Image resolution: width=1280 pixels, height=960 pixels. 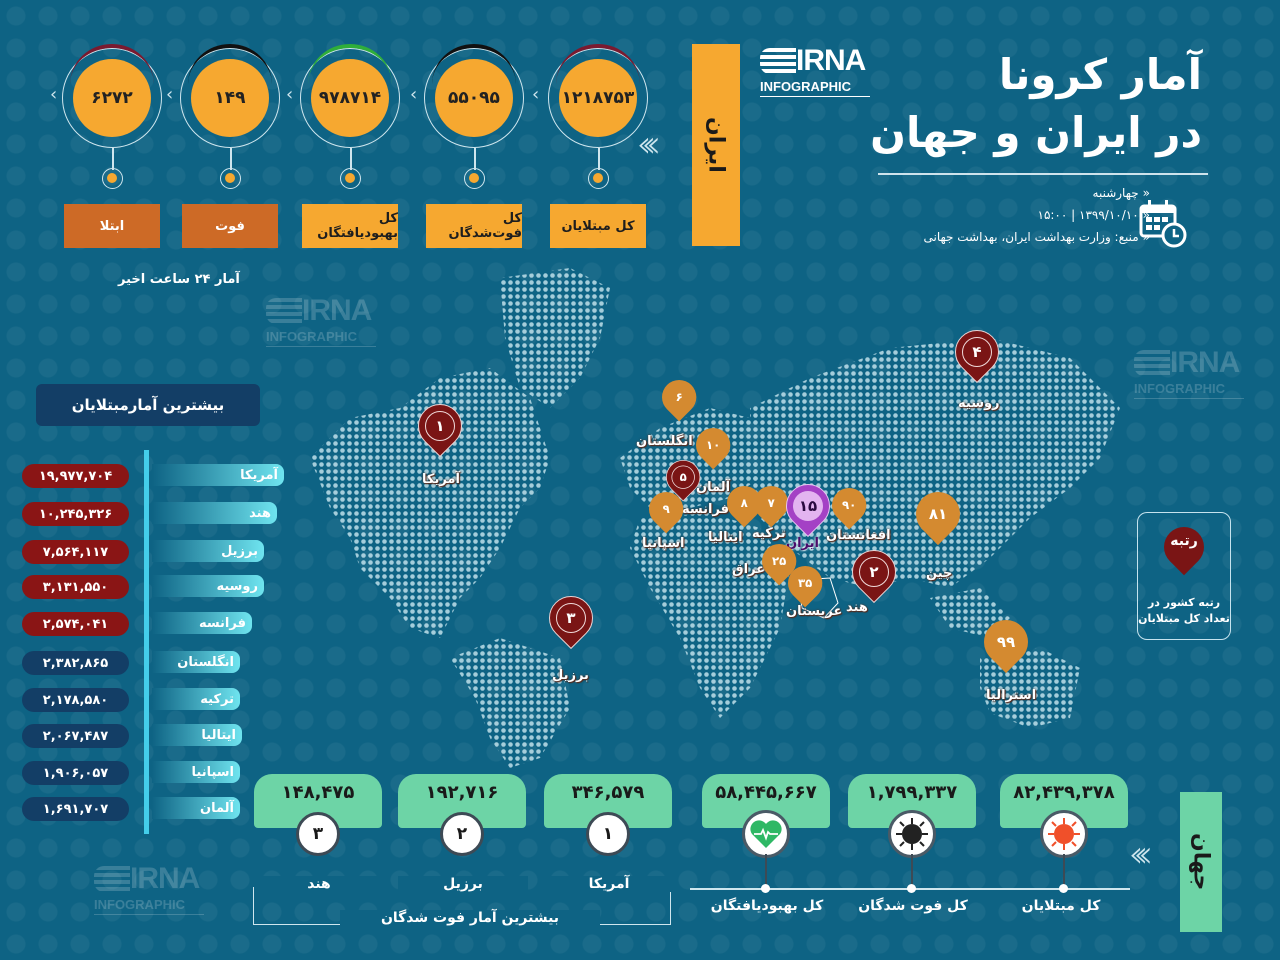 What do you see at coordinates (769, 533) in the screenshot?
I see `pin-label: ترکیه` at bounding box center [769, 533].